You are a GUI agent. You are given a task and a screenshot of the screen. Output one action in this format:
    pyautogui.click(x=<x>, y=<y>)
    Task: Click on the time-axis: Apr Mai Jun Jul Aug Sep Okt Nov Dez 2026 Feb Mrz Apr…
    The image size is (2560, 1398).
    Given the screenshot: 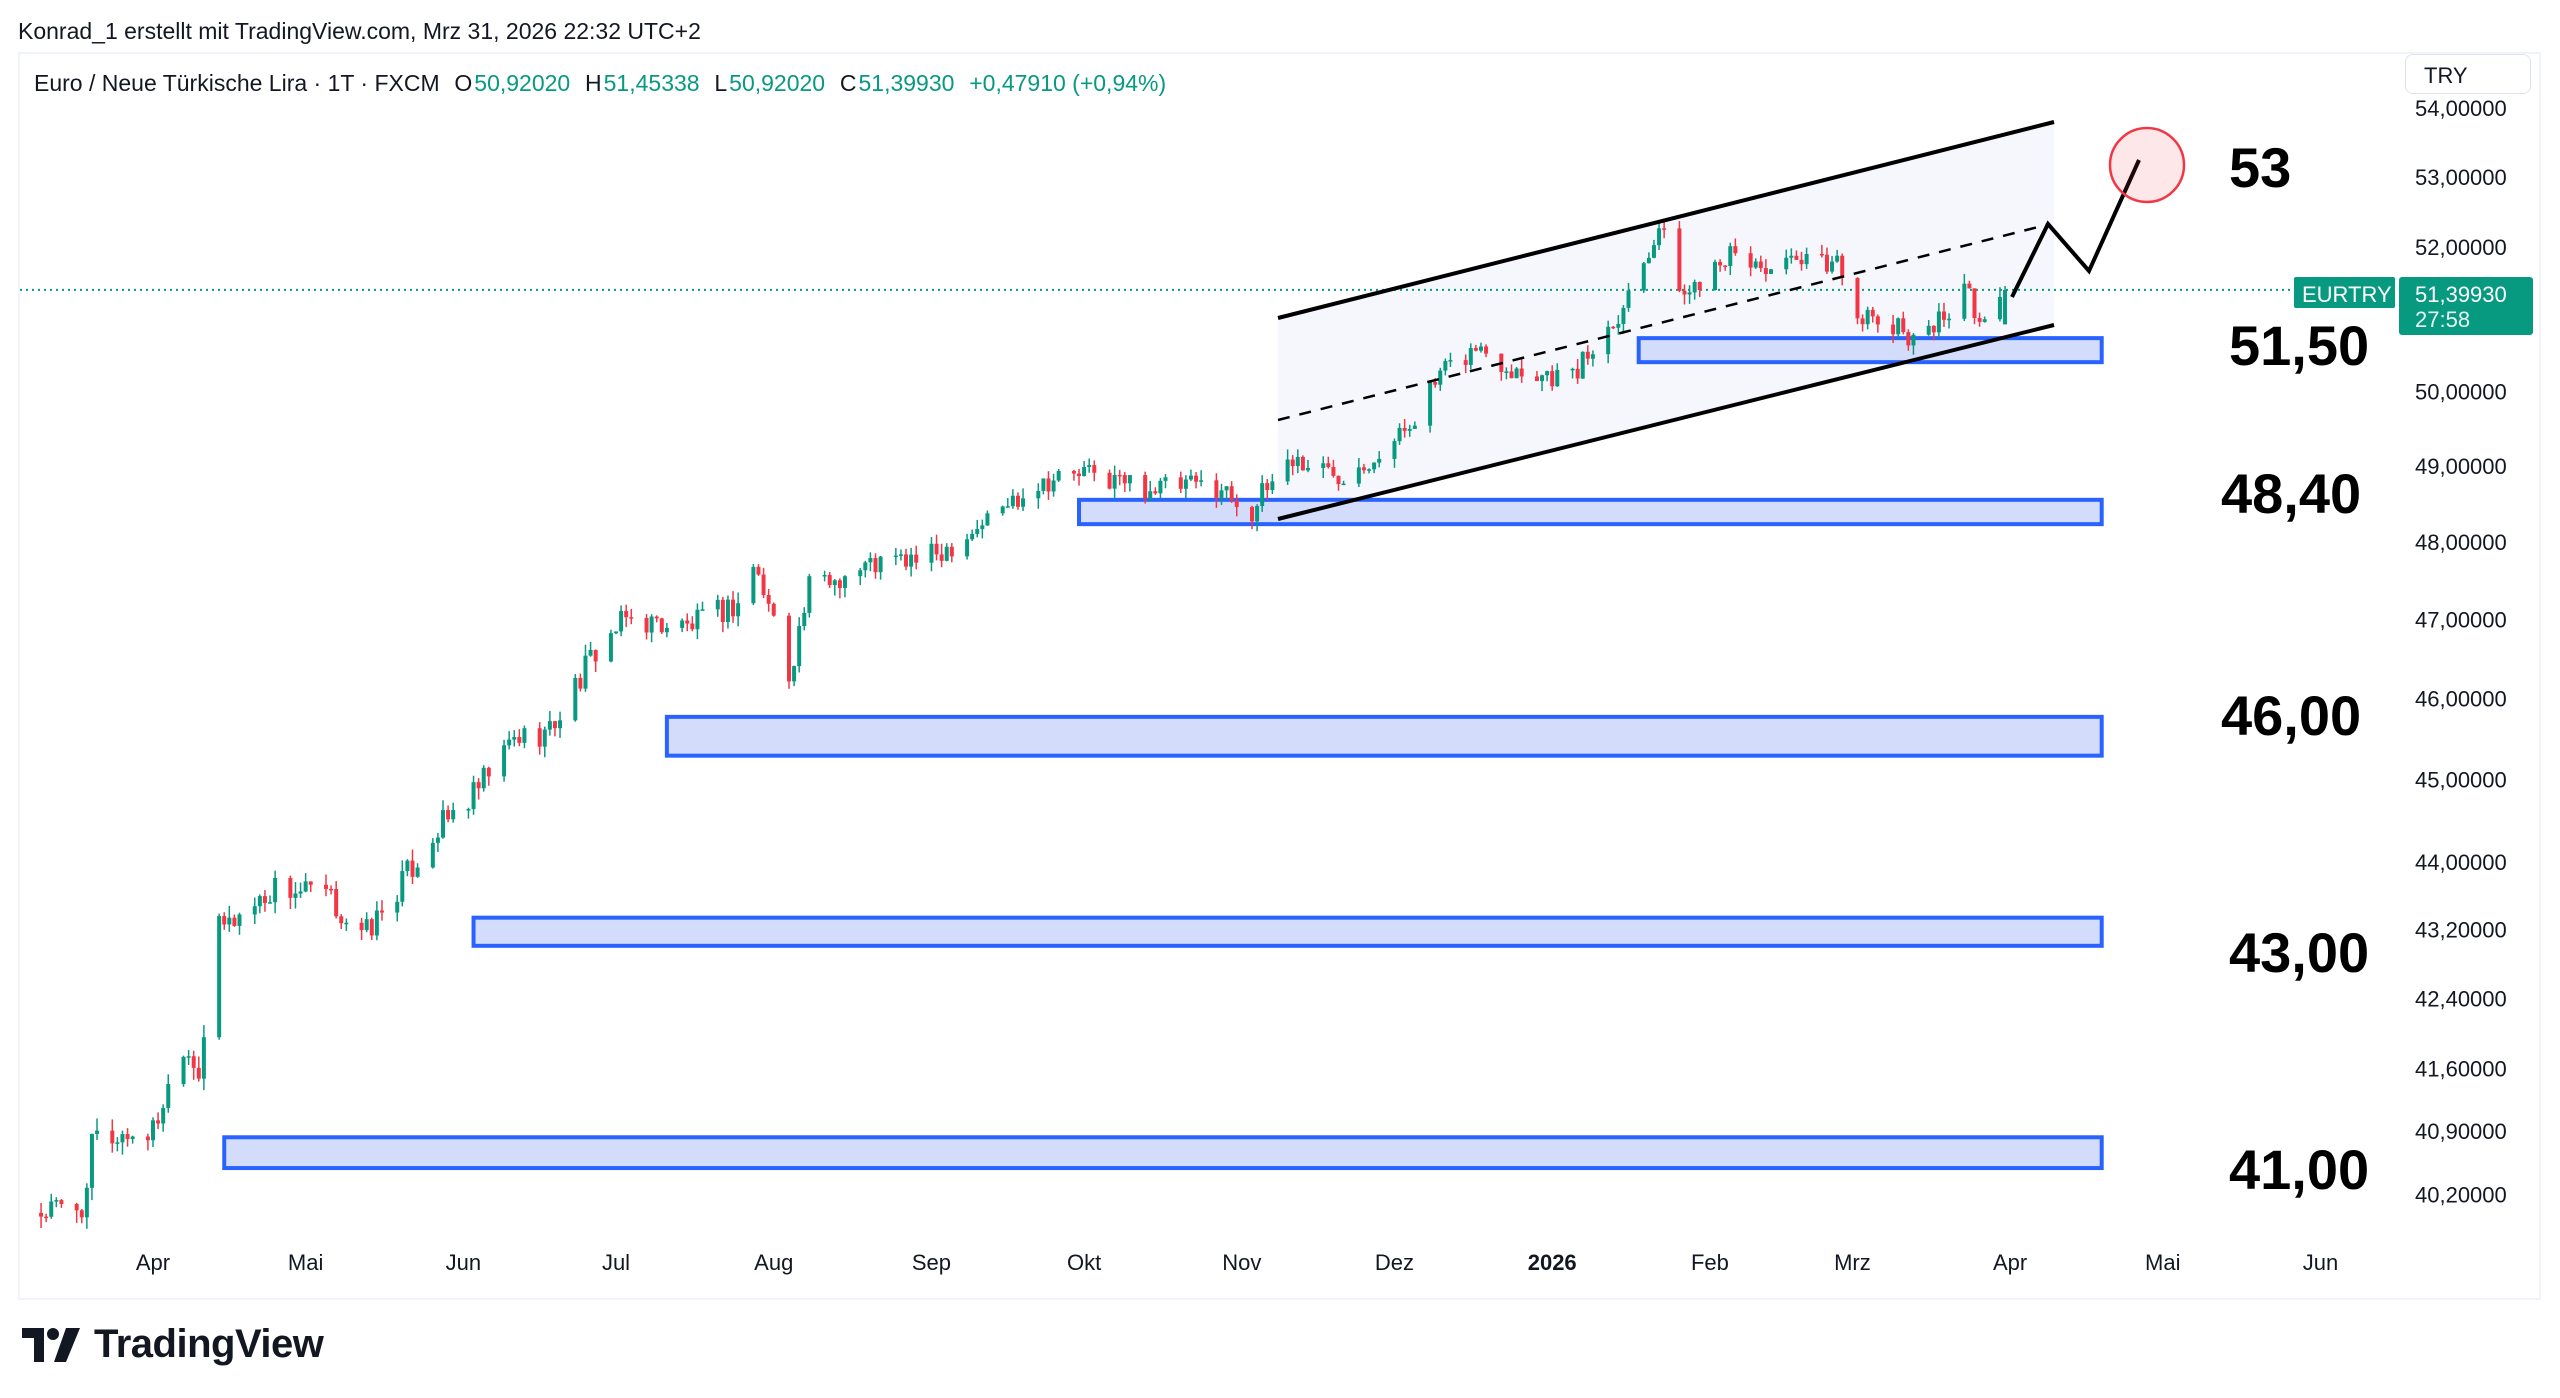 What is the action you would take?
    pyautogui.click(x=1237, y=1262)
    